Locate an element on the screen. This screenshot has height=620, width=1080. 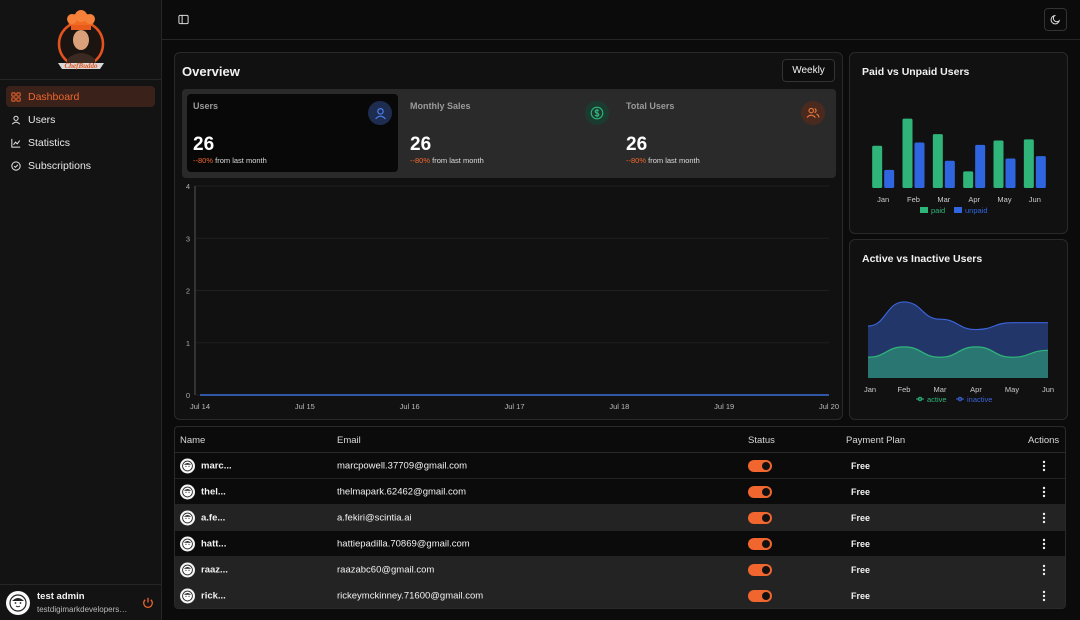
table-row: raaz... raazabc60@gmail.com Free is located at coordinates (620, 570).